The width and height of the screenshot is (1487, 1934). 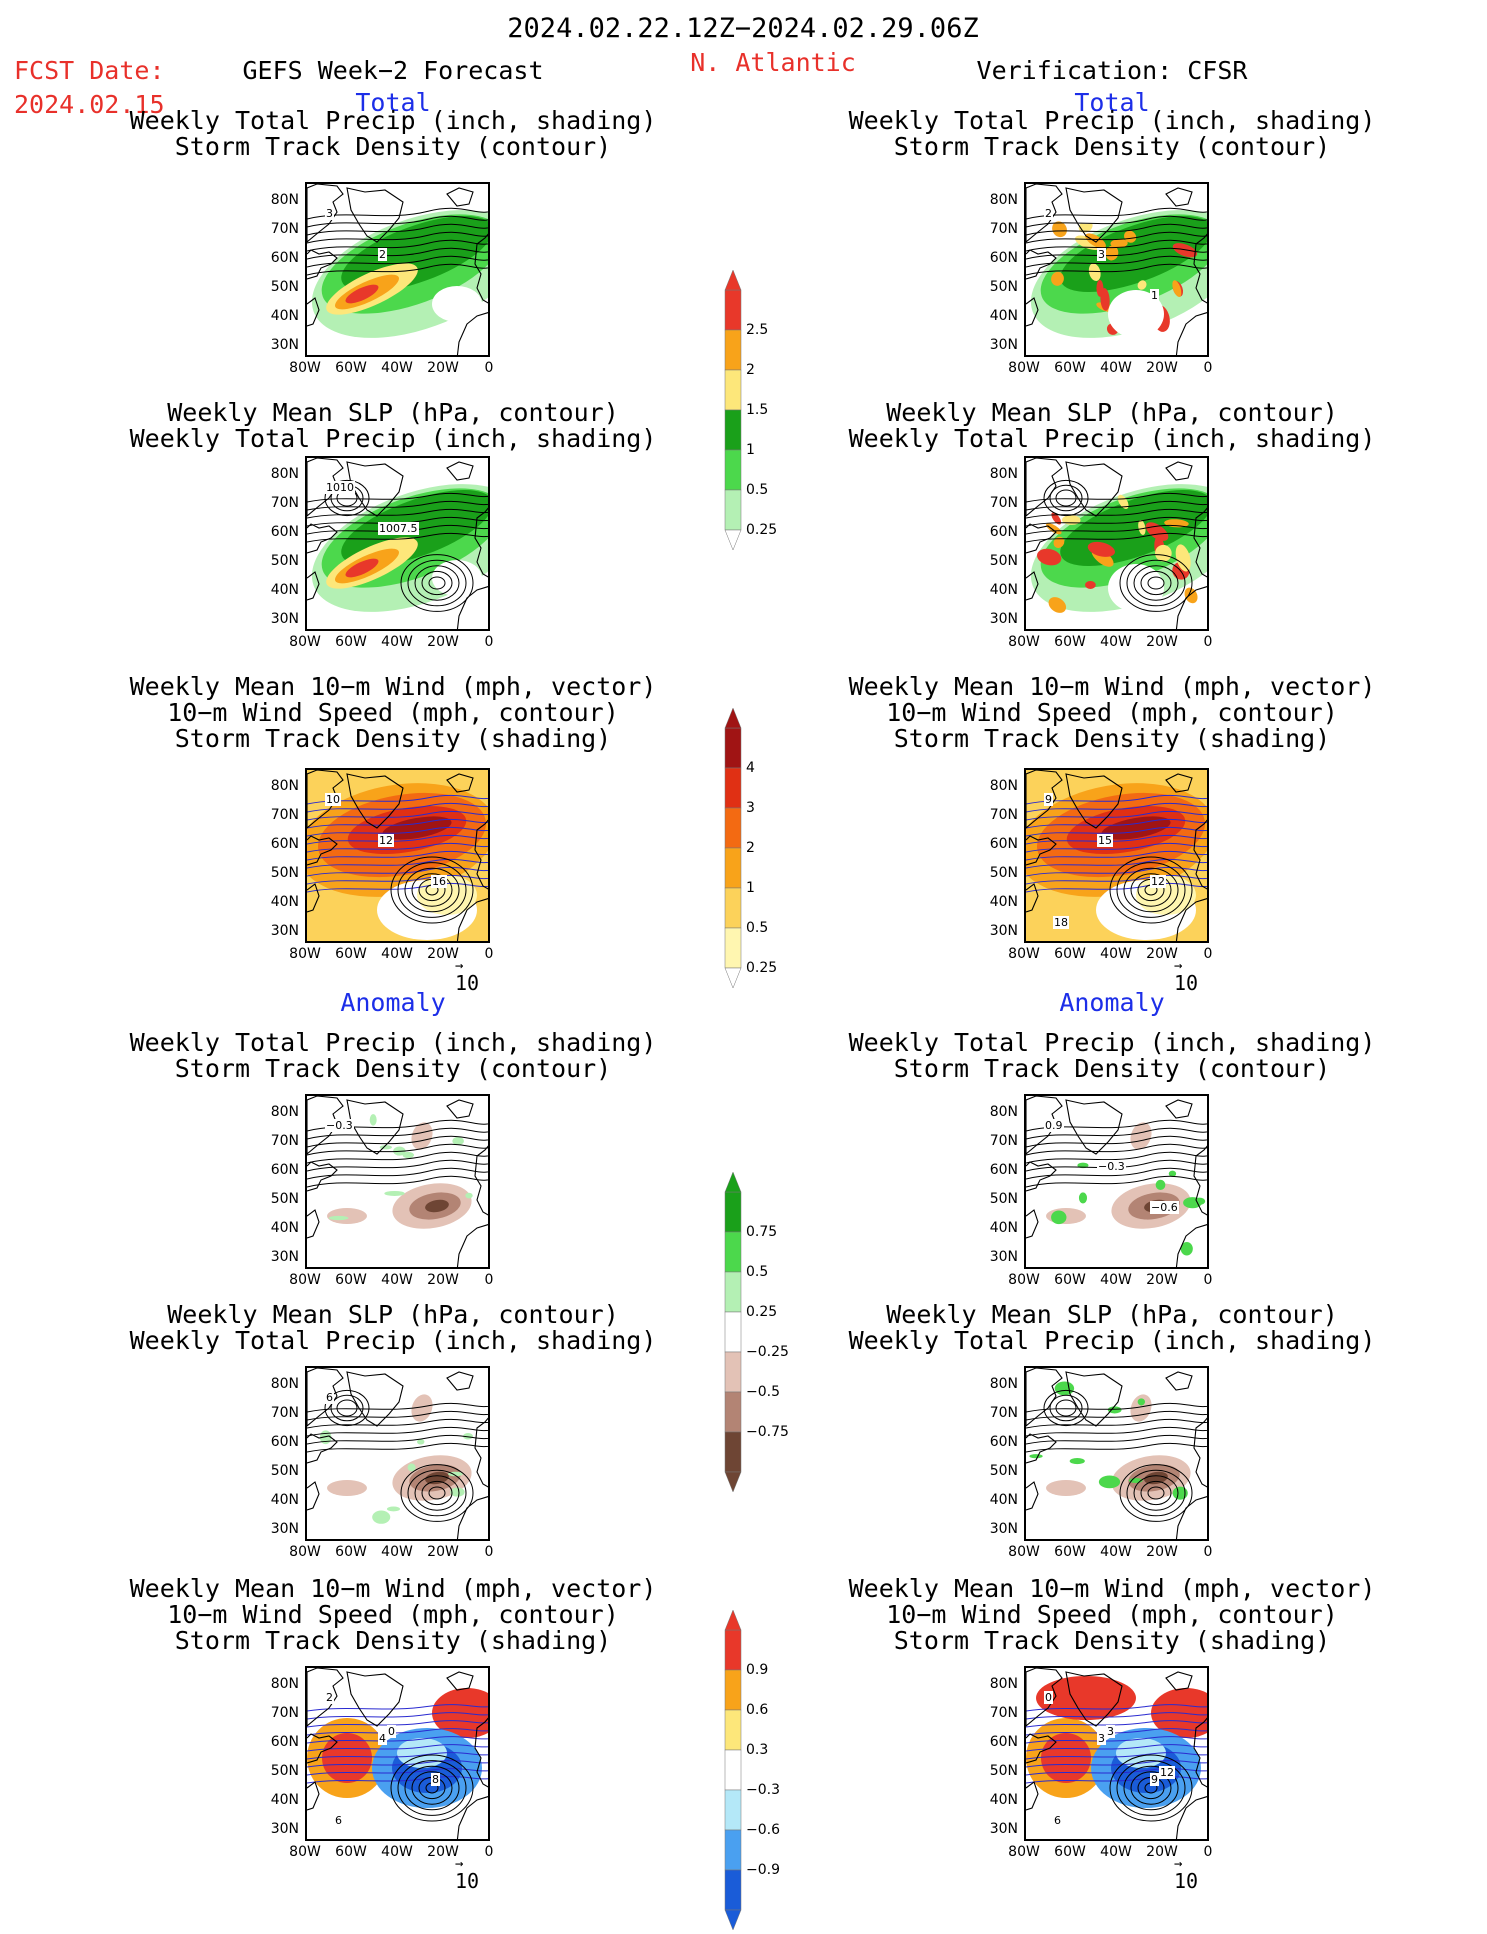 I want to click on contour-label: 2, so click(x=329, y=1697).